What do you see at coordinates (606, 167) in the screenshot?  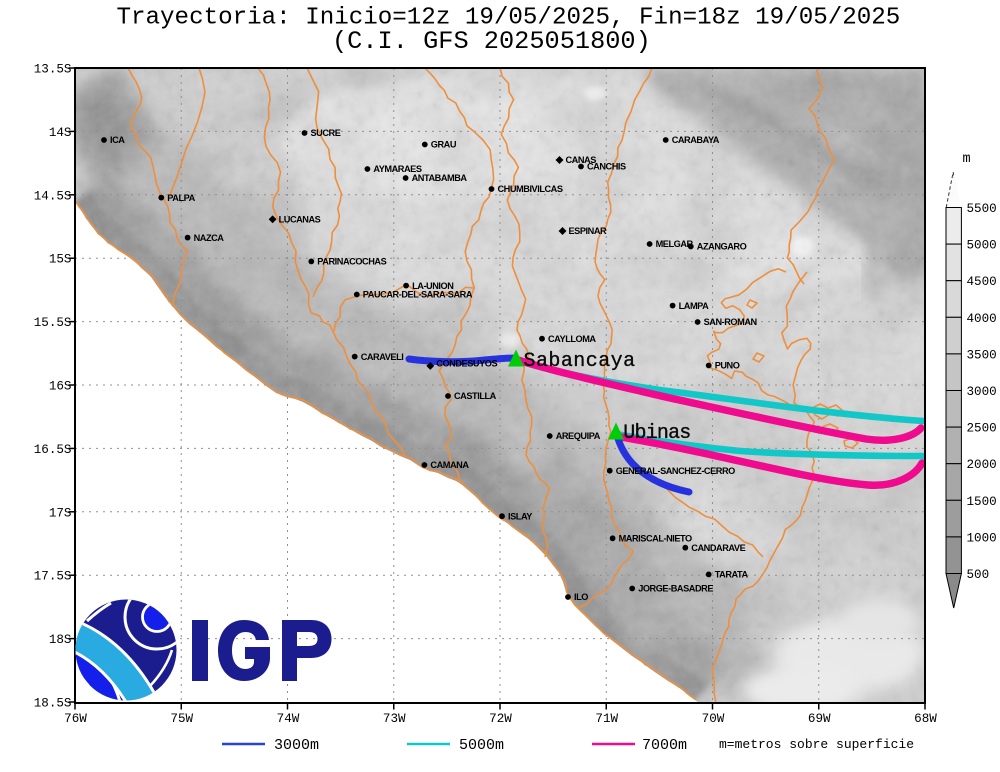 I see `svg-text: CANCHIS` at bounding box center [606, 167].